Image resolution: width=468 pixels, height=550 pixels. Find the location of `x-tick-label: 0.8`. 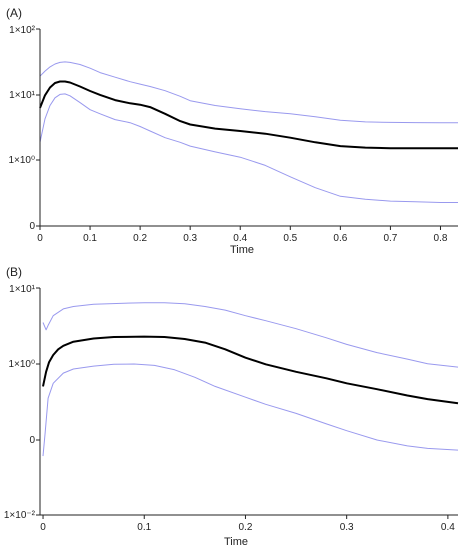

x-tick-label: 0.8 is located at coordinates (441, 238).